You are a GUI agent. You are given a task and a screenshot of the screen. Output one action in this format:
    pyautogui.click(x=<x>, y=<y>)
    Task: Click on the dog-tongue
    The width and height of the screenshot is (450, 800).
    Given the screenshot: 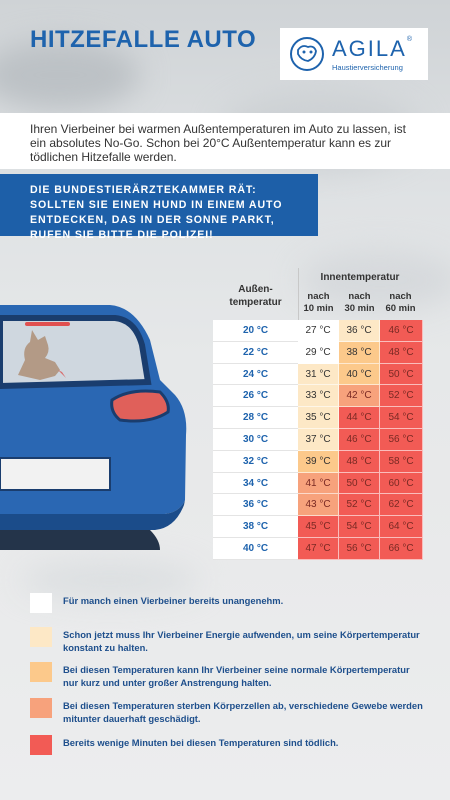 What is the action you would take?
    pyautogui.click(x=62, y=374)
    